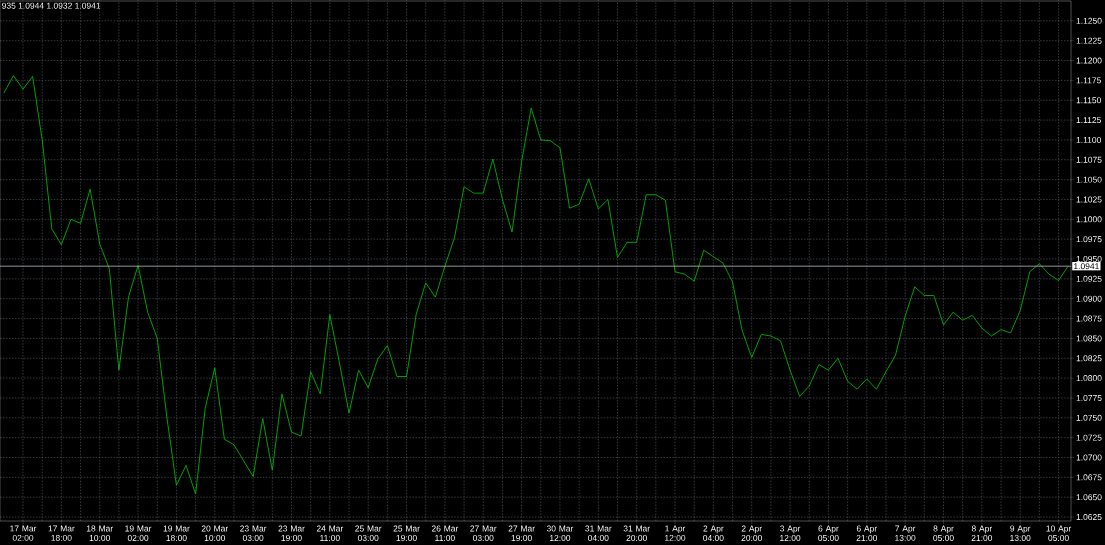 Image resolution: width=1105 pixels, height=545 pixels. Describe the element at coordinates (828, 533) in the screenshot. I see `x-tick-label: 6 Apr 05:00` at that location.